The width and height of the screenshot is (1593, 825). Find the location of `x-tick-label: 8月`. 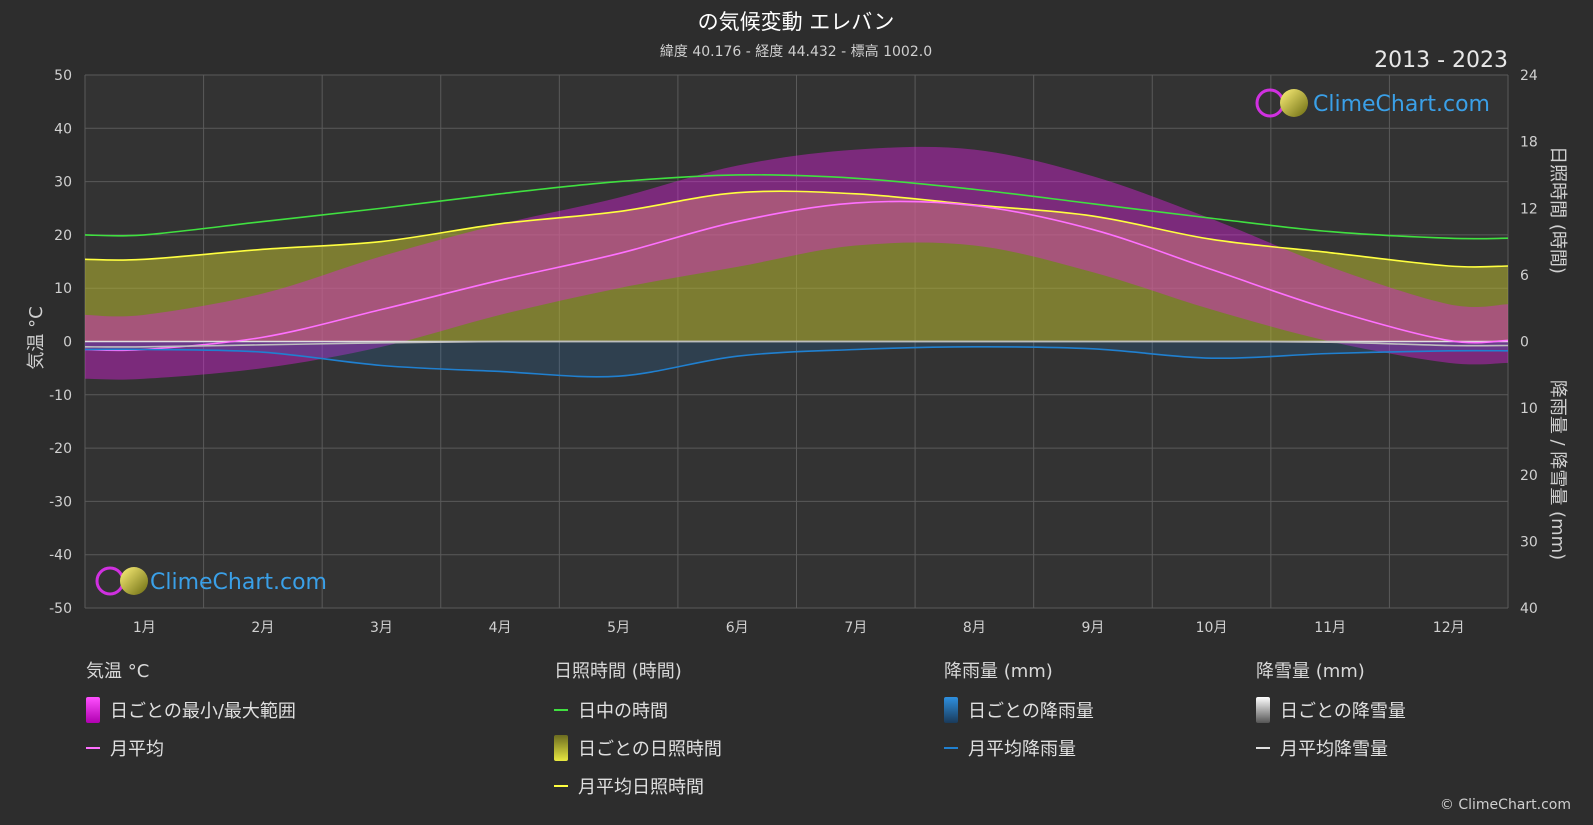

x-tick-label: 8月 is located at coordinates (974, 628).